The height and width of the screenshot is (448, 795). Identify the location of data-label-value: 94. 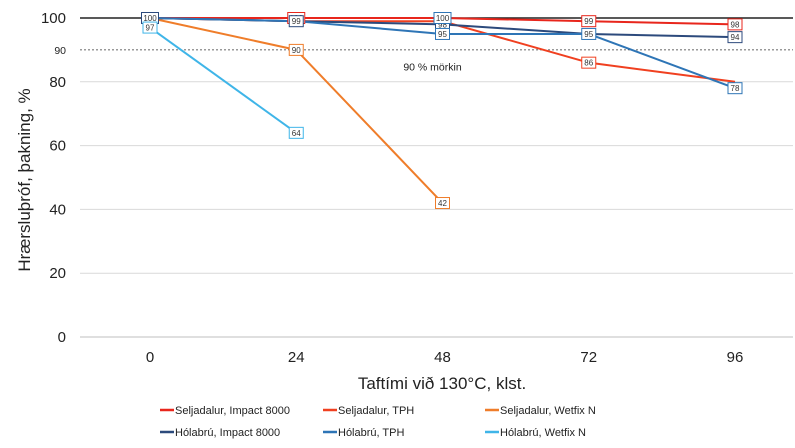
(735, 37).